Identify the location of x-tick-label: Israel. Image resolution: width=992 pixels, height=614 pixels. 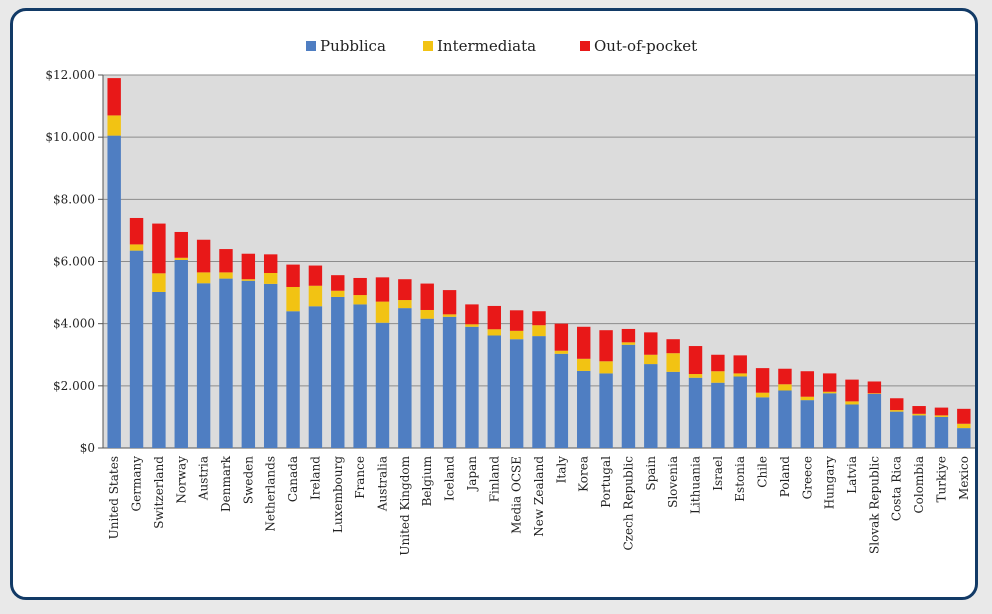
(718, 473).